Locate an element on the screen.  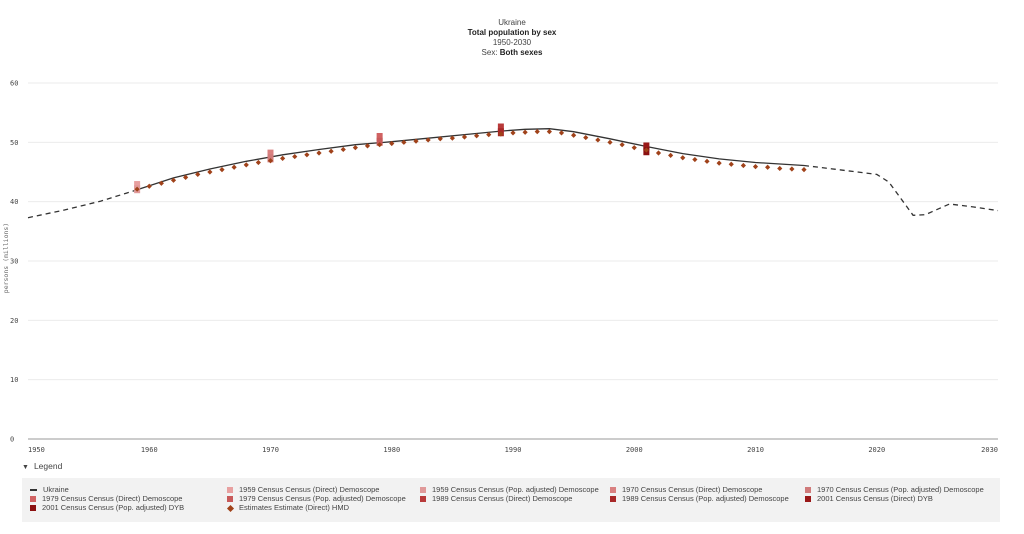
legend-item-label: 1989 Census Census (Direct) Demoscope is located at coordinates (502, 498).